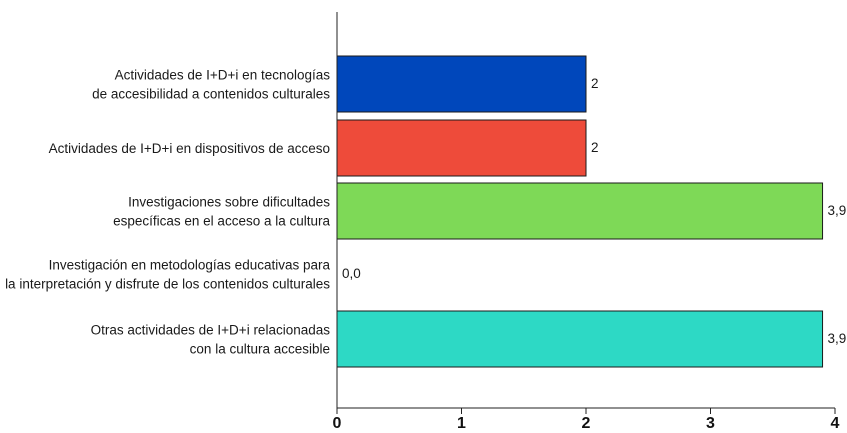 Image resolution: width=847 pixels, height=433 pixels. What do you see at coordinates (461, 423) in the screenshot?
I see `x-tick-label-1: 1` at bounding box center [461, 423].